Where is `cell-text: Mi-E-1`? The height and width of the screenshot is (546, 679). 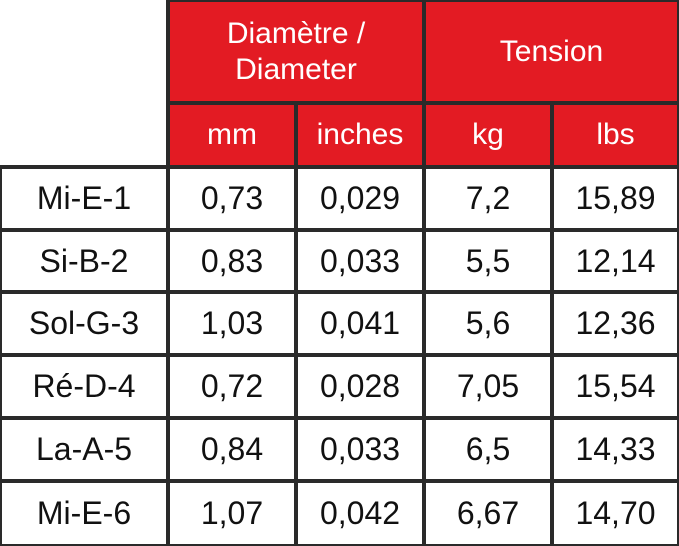 cell-text: Mi-E-1 is located at coordinates (84, 198).